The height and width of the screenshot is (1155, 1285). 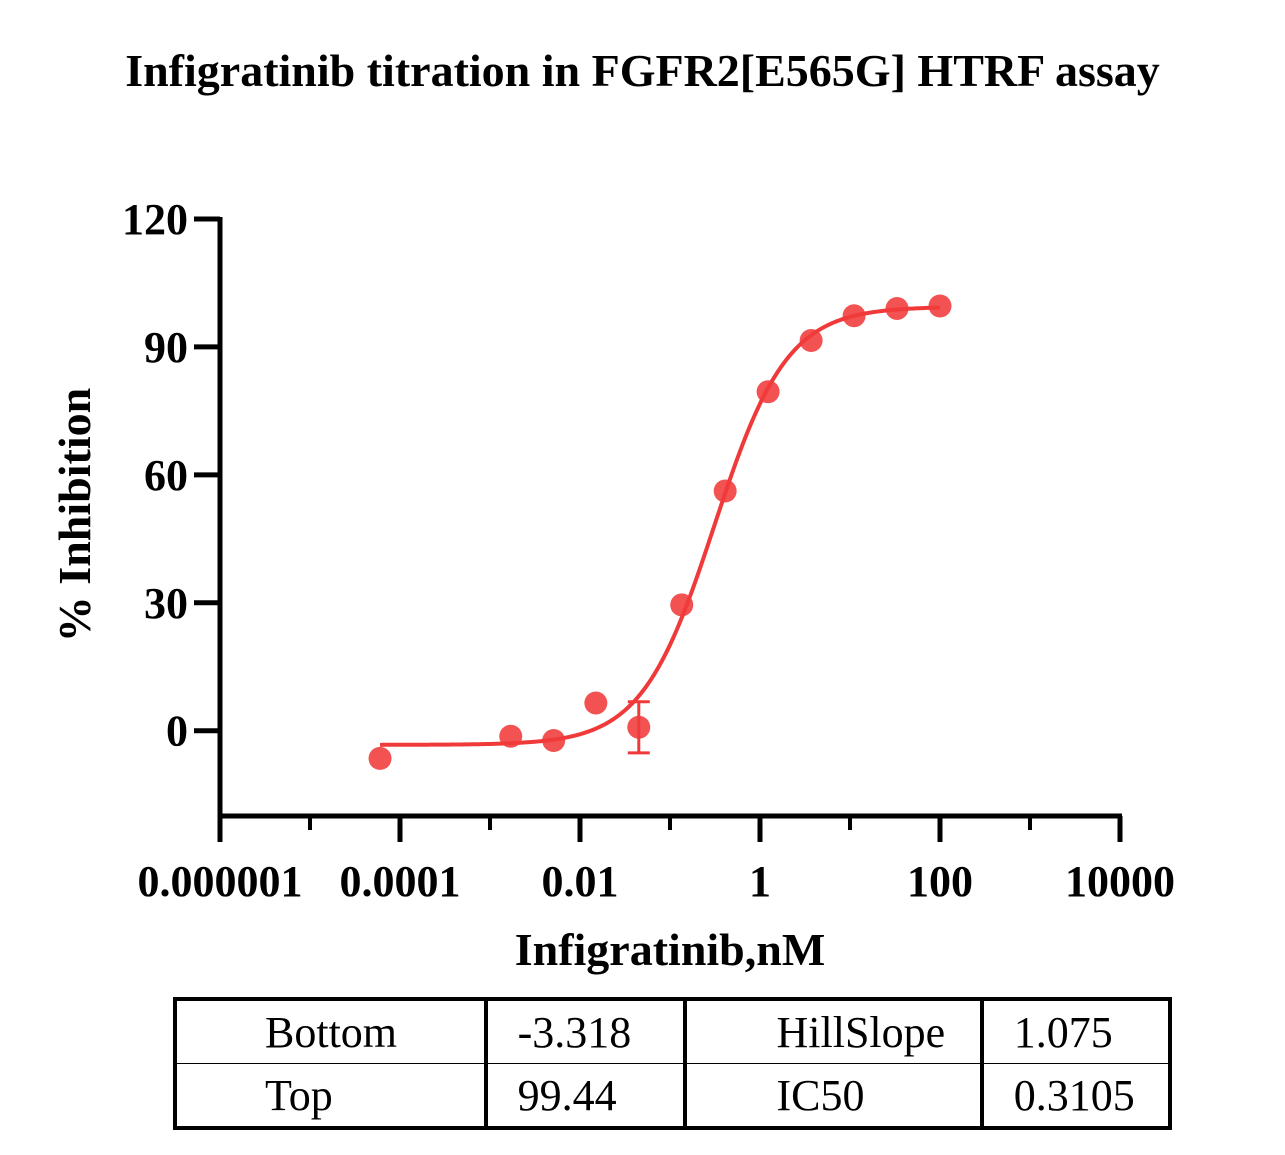 What do you see at coordinates (220, 881) in the screenshot?
I see `x-tick-label: 0.000001` at bounding box center [220, 881].